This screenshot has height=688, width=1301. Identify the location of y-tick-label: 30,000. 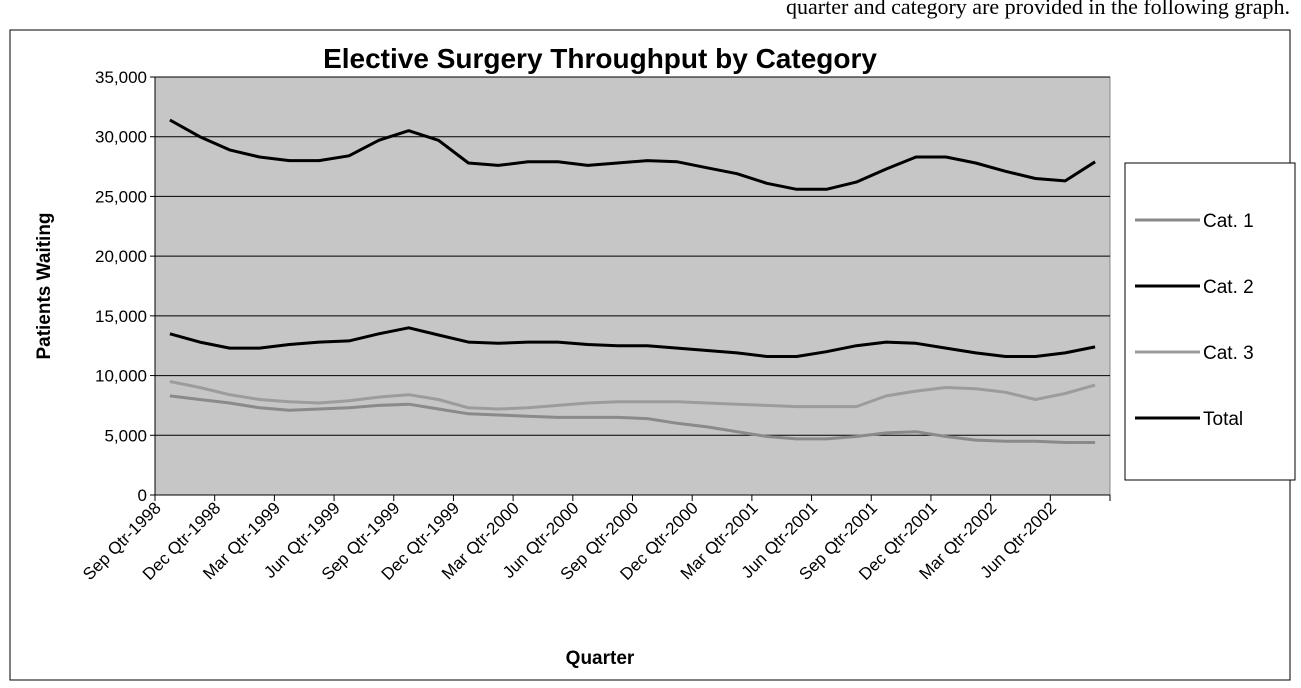
(121, 137).